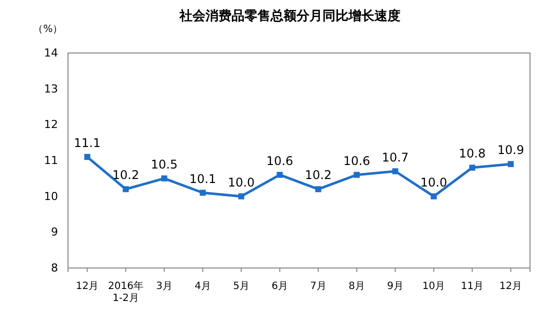 This screenshot has width=554, height=320. What do you see at coordinates (202, 286) in the screenshot?
I see `x-tick-label: 4月` at bounding box center [202, 286].